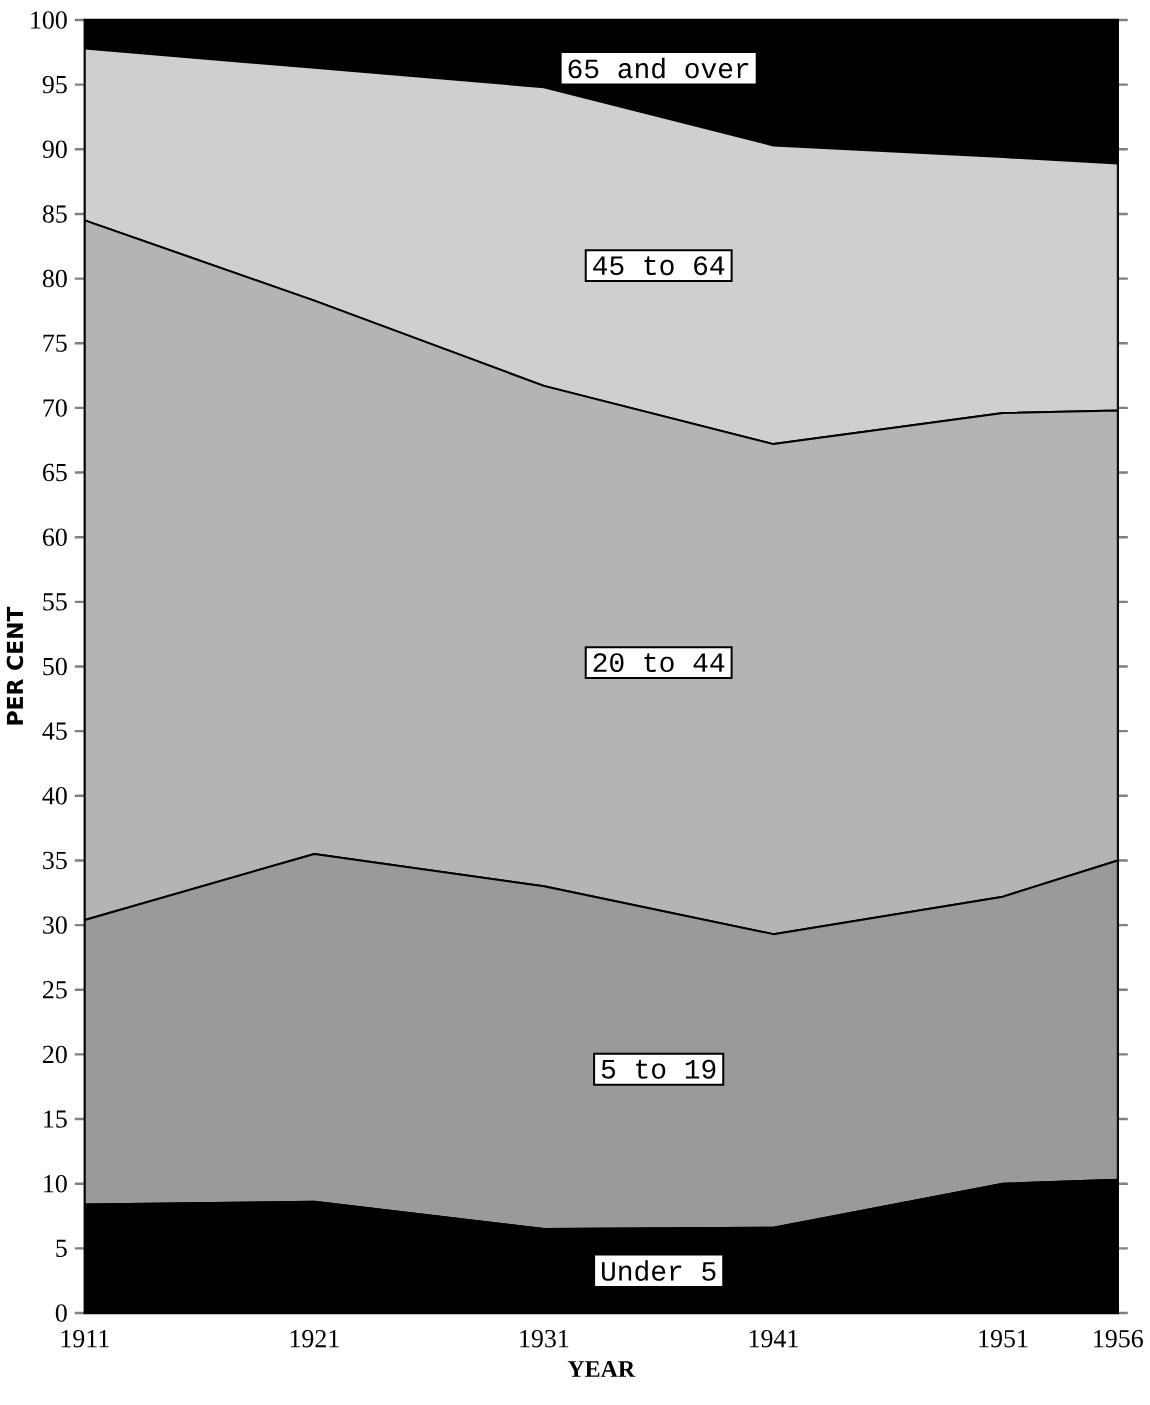 The image size is (1150, 1405). What do you see at coordinates (658, 266) in the screenshot?
I see `series-label: 45 to 64` at bounding box center [658, 266].